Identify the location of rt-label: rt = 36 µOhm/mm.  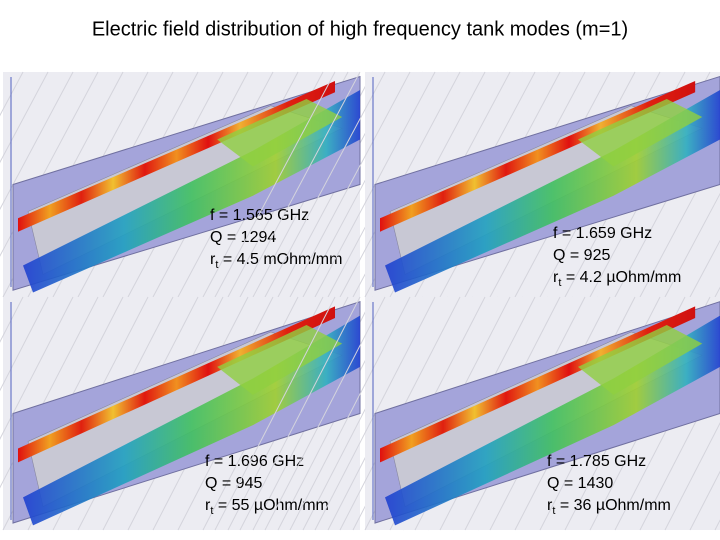
(609, 507).